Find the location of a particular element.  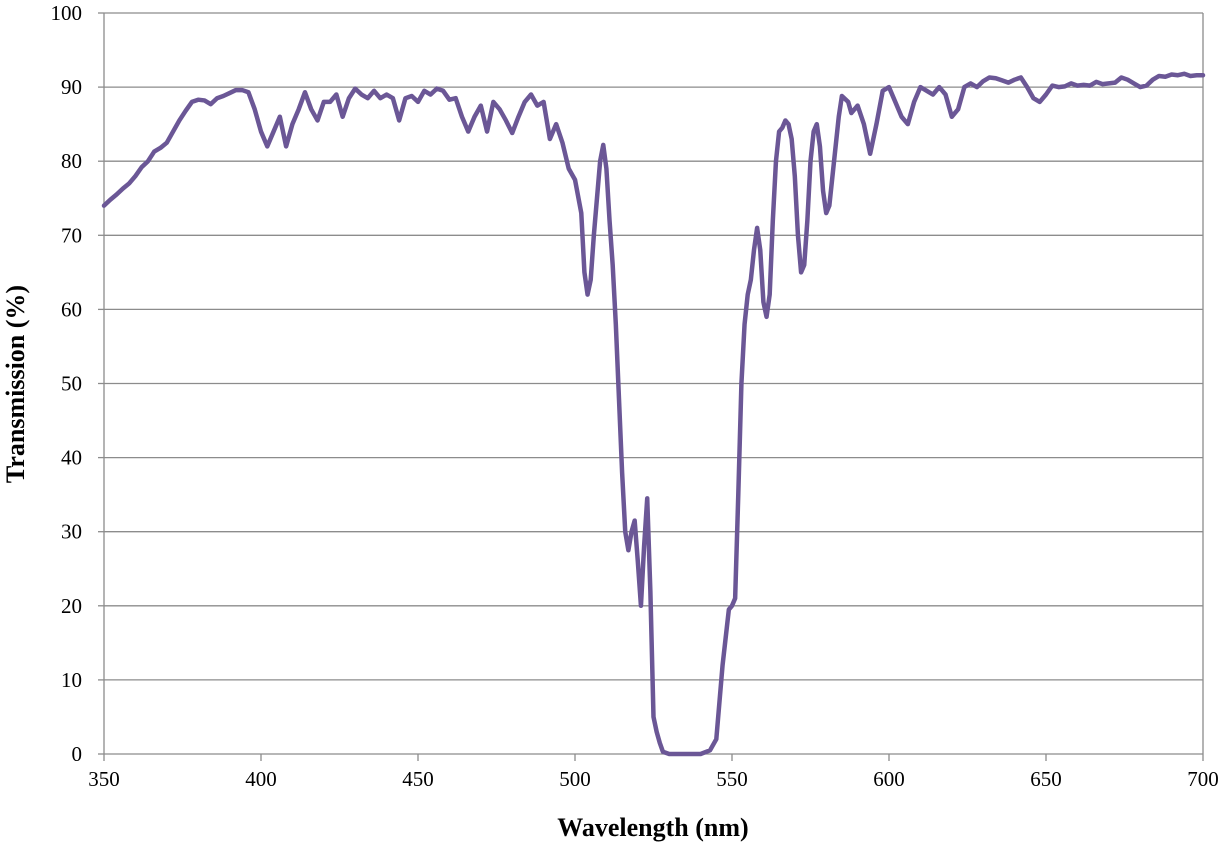

y-tick-label: 20 is located at coordinates (71, 606).